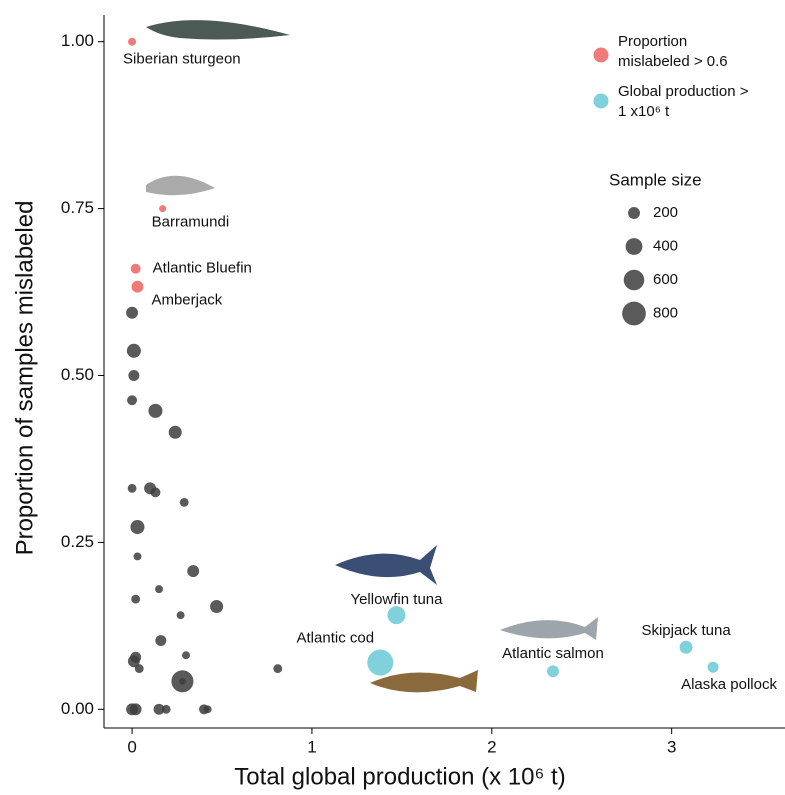  Describe the element at coordinates (665, 312) in the screenshot. I see `size-legend-label: 800` at that location.